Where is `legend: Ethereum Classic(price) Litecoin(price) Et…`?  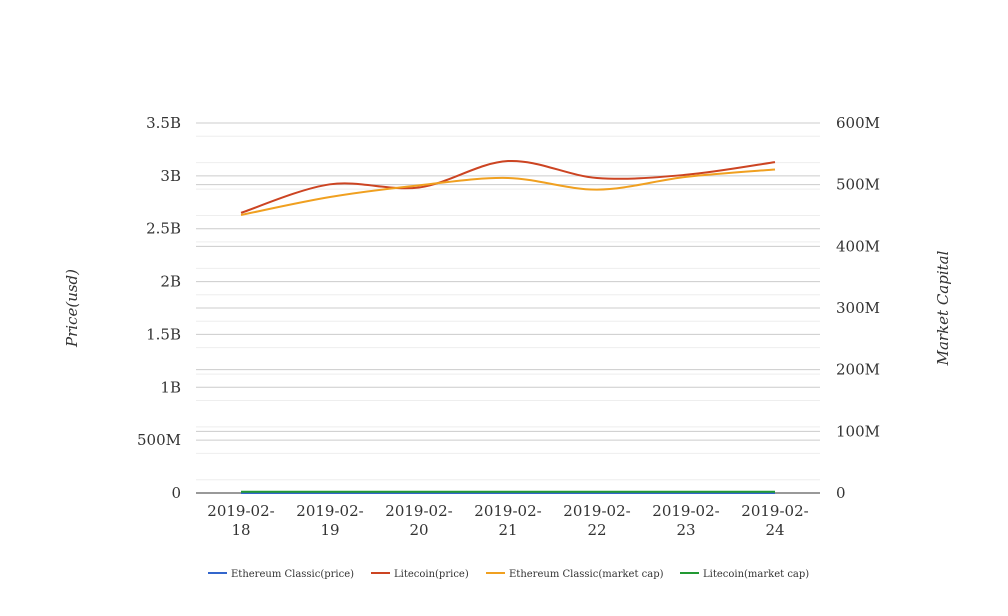
legend: Ethereum Classic(price) Litecoin(price) Et… is located at coordinates (508, 574).